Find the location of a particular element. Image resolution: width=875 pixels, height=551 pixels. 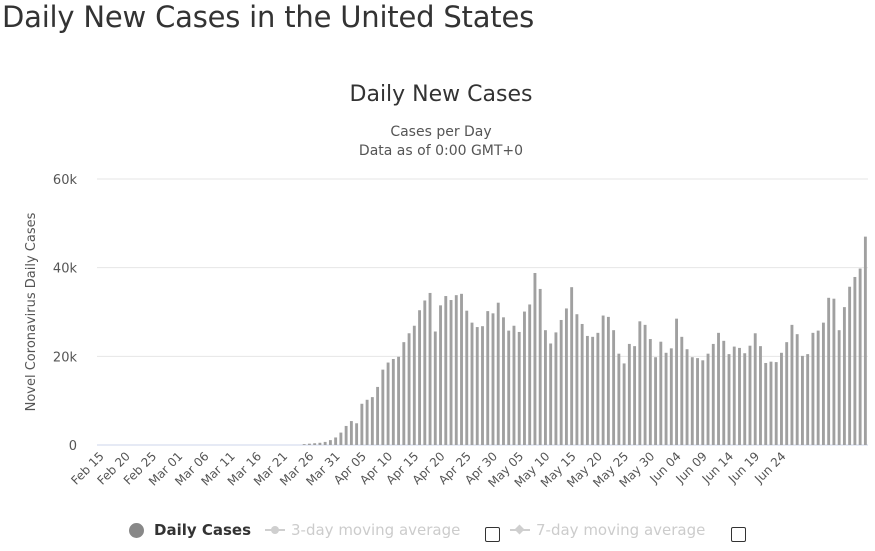

legend-3-day-average: 3-day moving average is located at coordinates (362, 530).